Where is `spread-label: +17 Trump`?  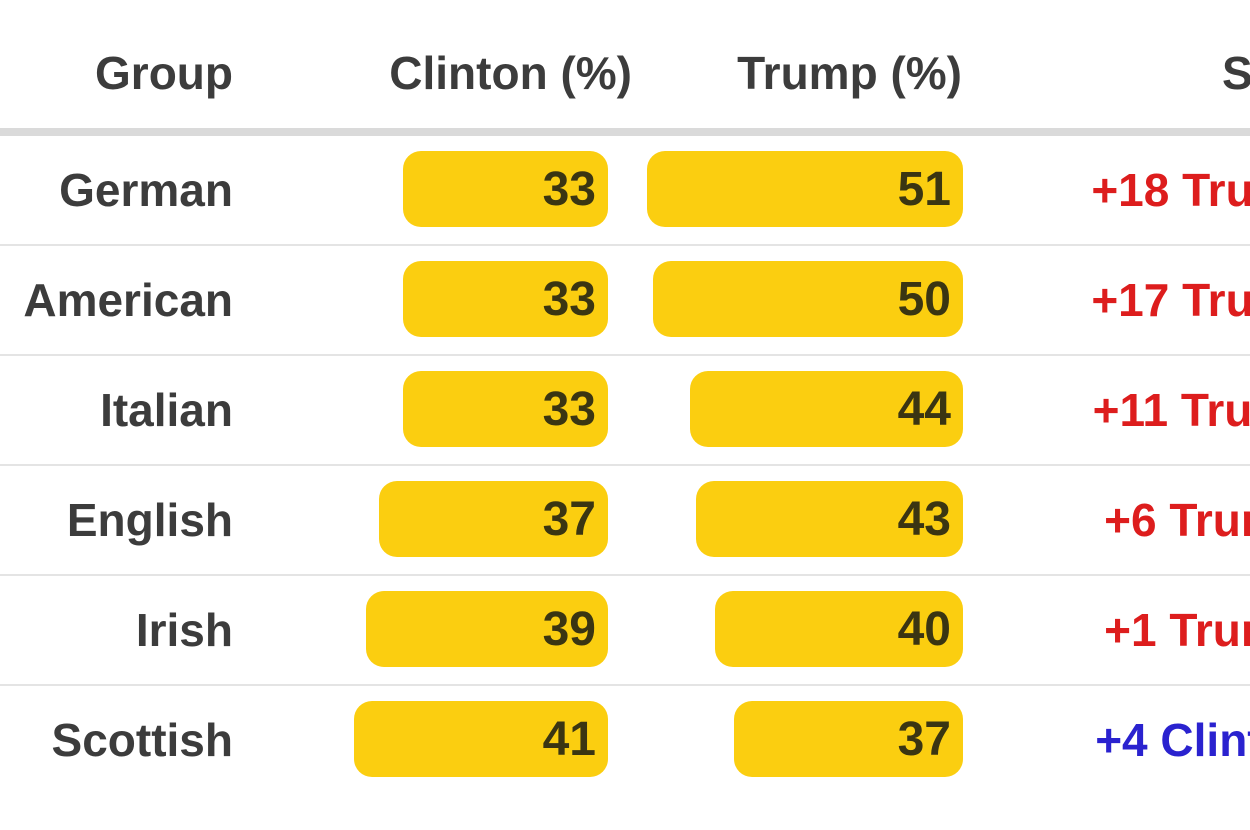 spread-label: +17 Trump is located at coordinates (1170, 300).